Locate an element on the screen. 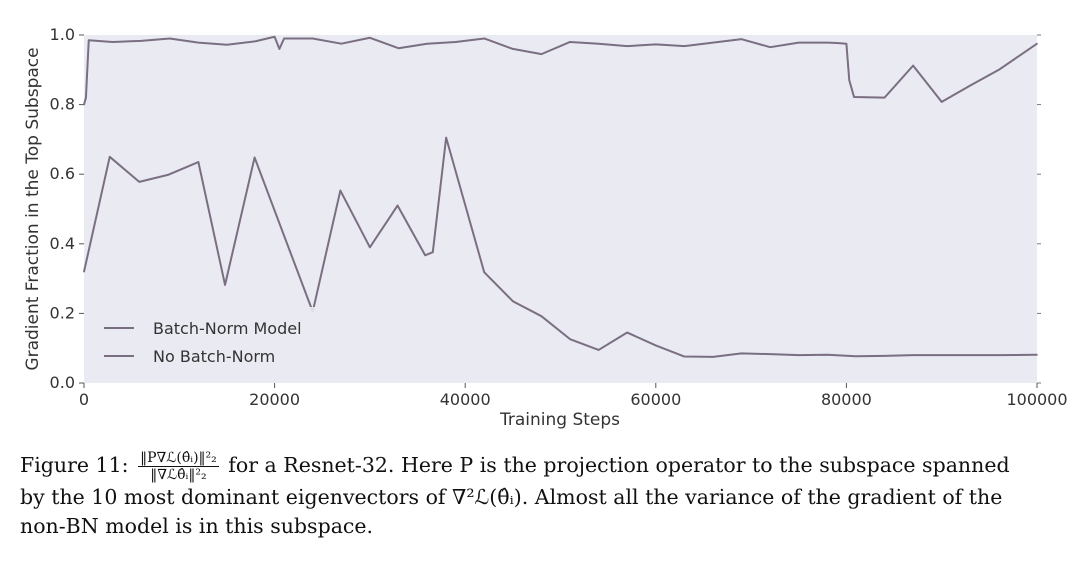  figure-label: Figure 11: is located at coordinates (74, 465).